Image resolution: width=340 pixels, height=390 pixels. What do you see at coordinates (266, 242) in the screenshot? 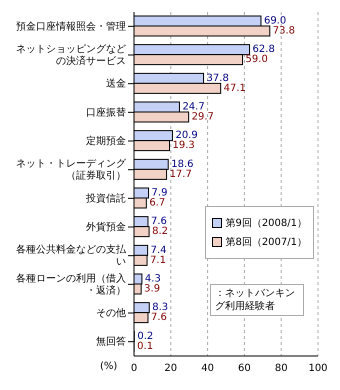
I see `legend-label: 第8回（2007/1）` at bounding box center [266, 242].